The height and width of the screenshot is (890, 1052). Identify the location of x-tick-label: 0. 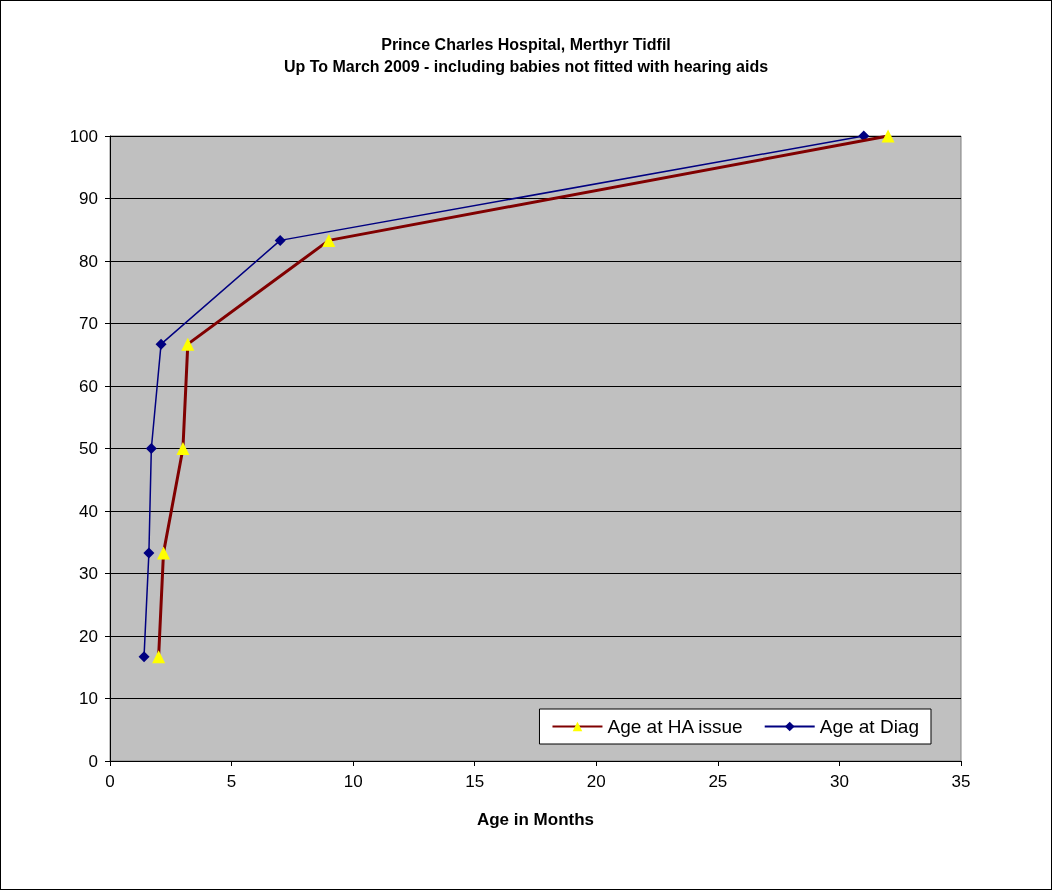
(110, 781).